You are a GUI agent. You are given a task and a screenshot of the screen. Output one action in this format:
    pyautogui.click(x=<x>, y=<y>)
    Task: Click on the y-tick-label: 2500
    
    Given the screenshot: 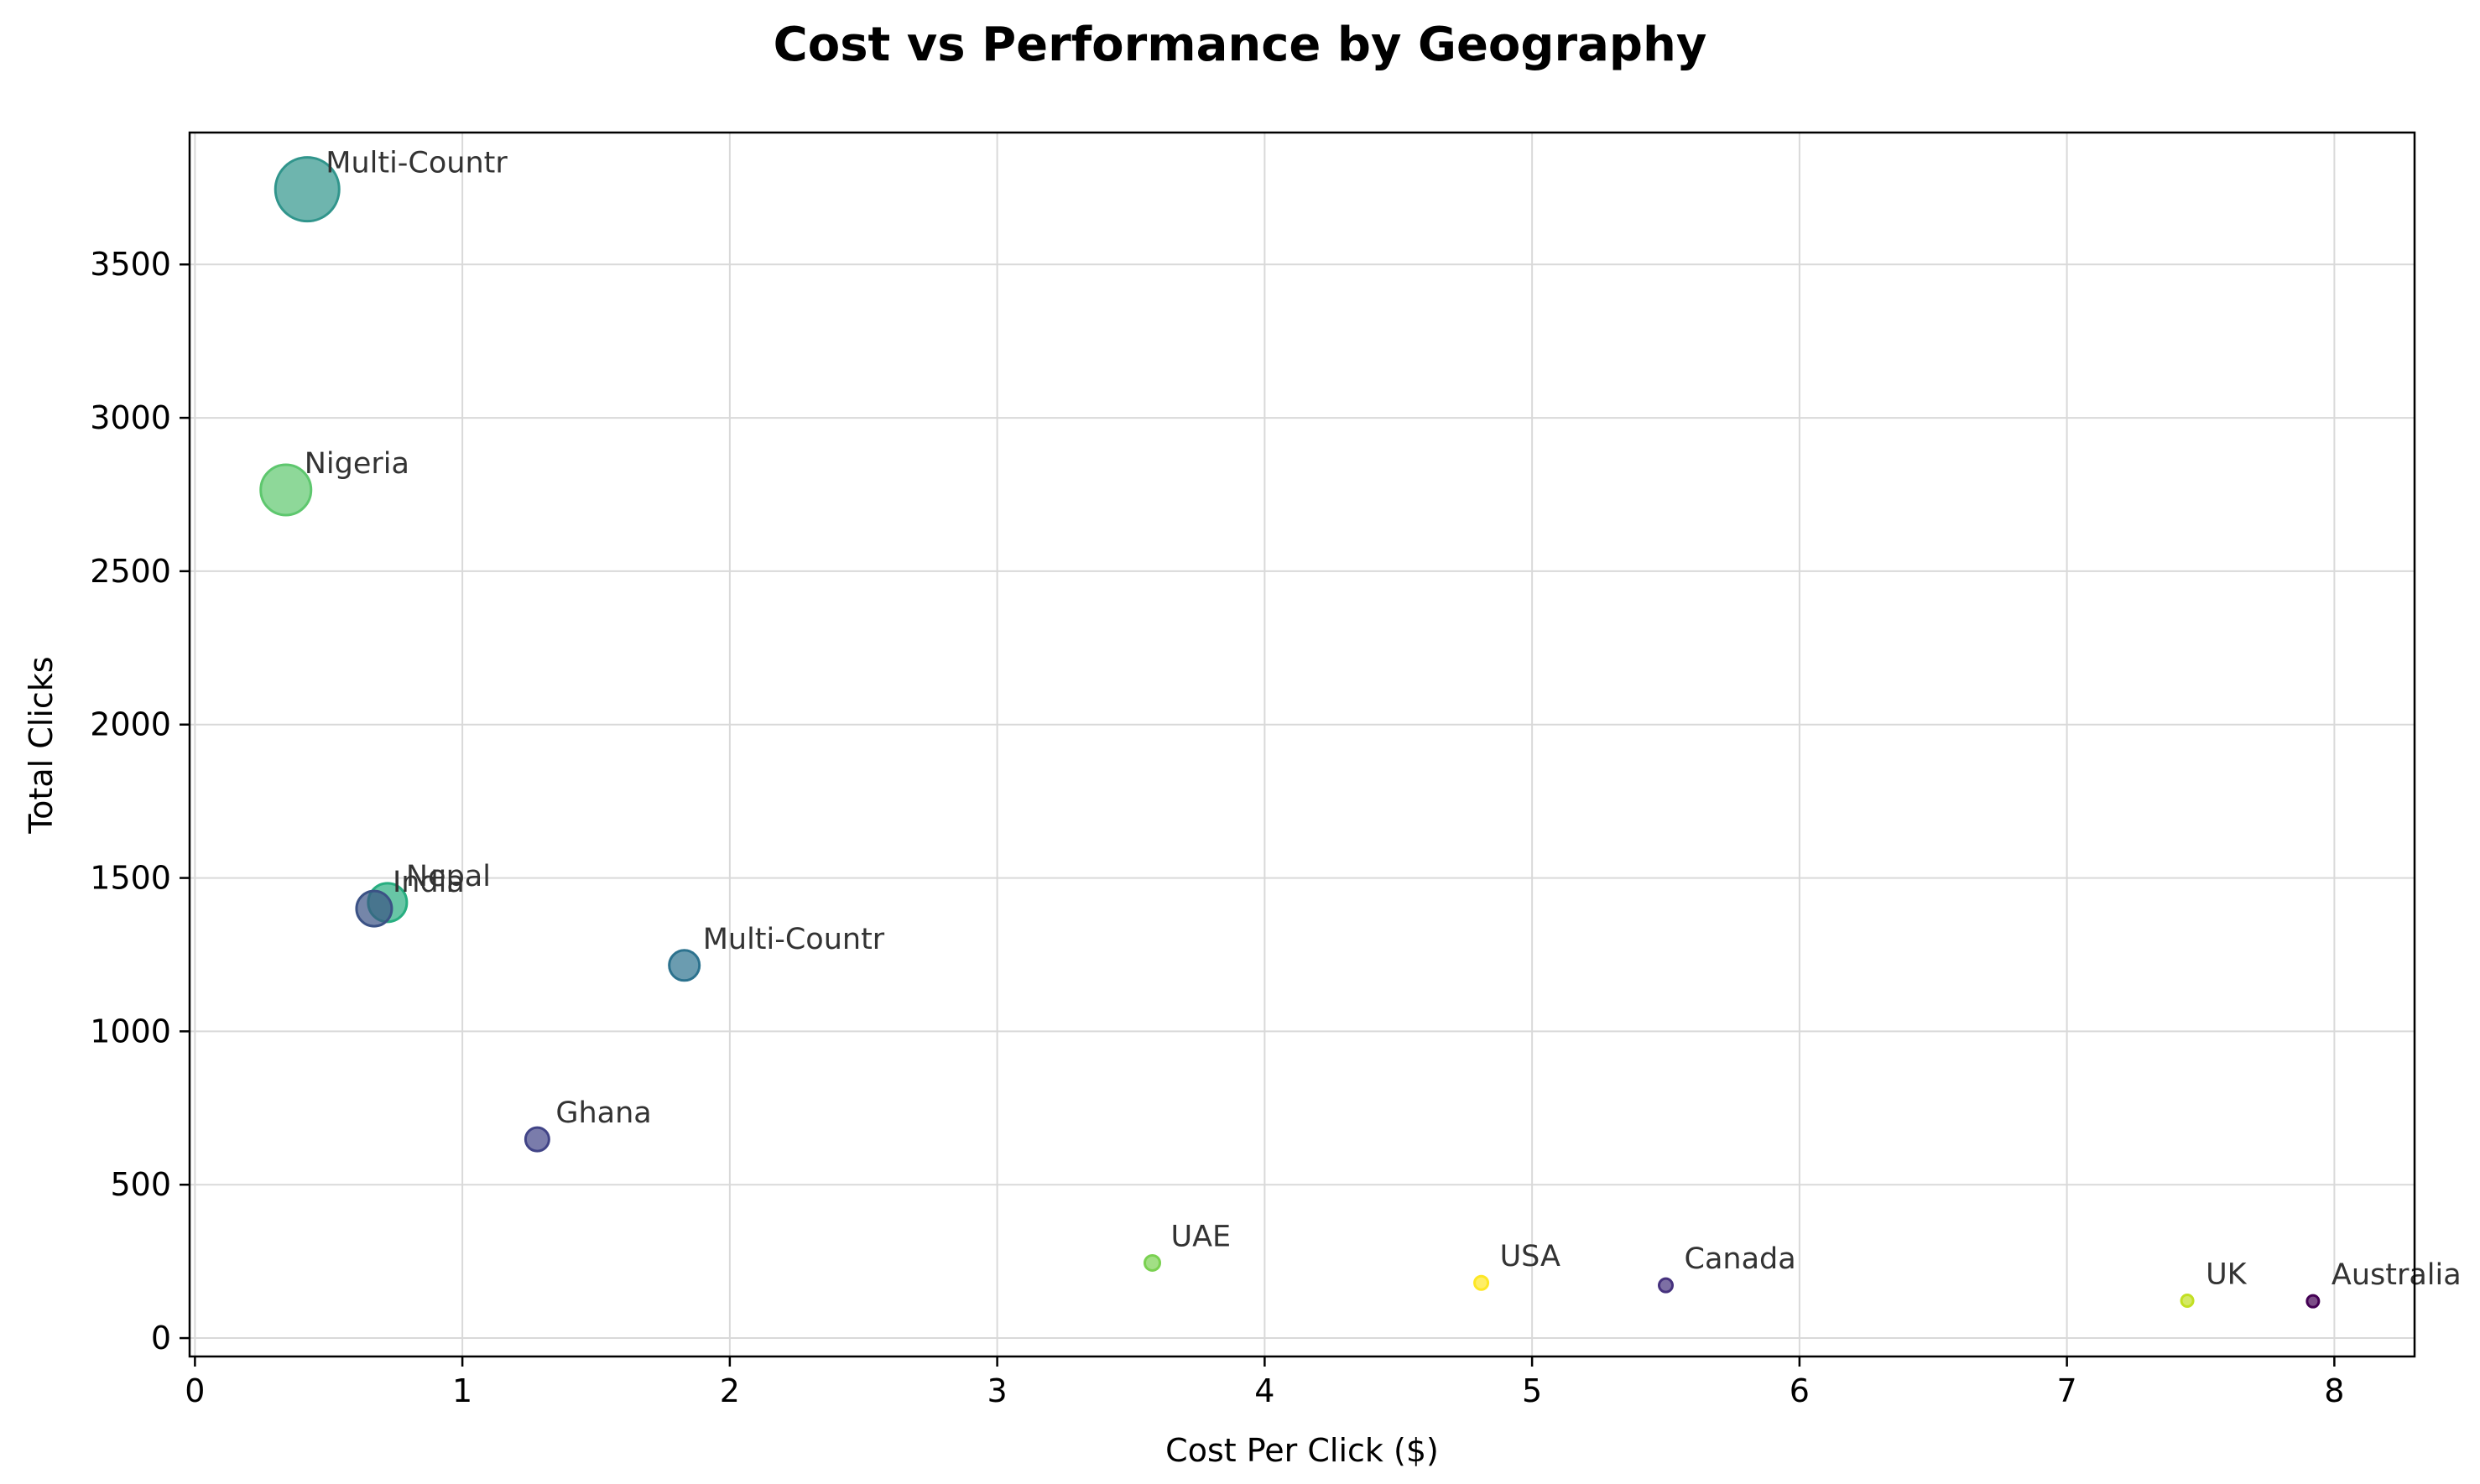 What is the action you would take?
    pyautogui.click(x=130, y=571)
    